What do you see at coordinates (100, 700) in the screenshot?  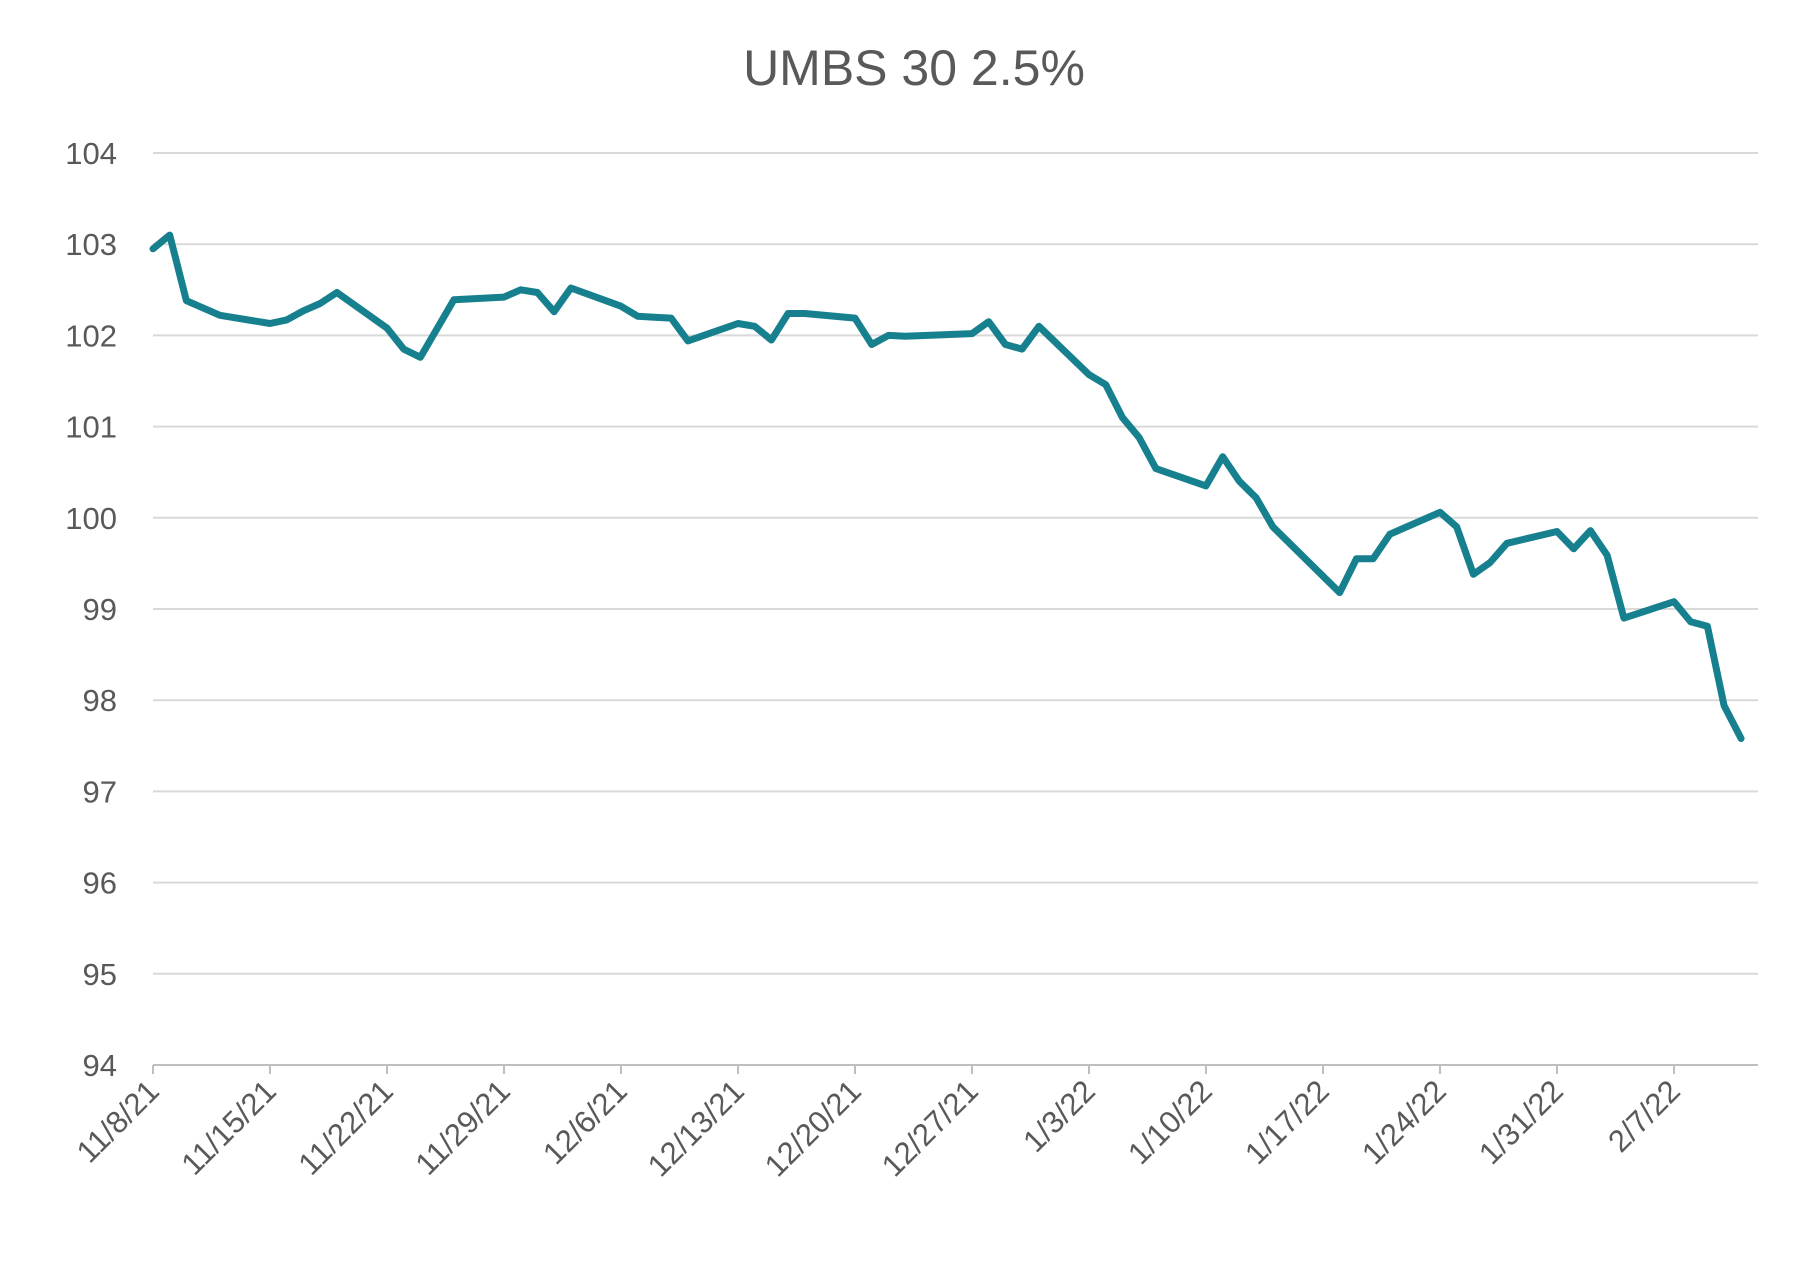 I see `y-tick-label: 98` at bounding box center [100, 700].